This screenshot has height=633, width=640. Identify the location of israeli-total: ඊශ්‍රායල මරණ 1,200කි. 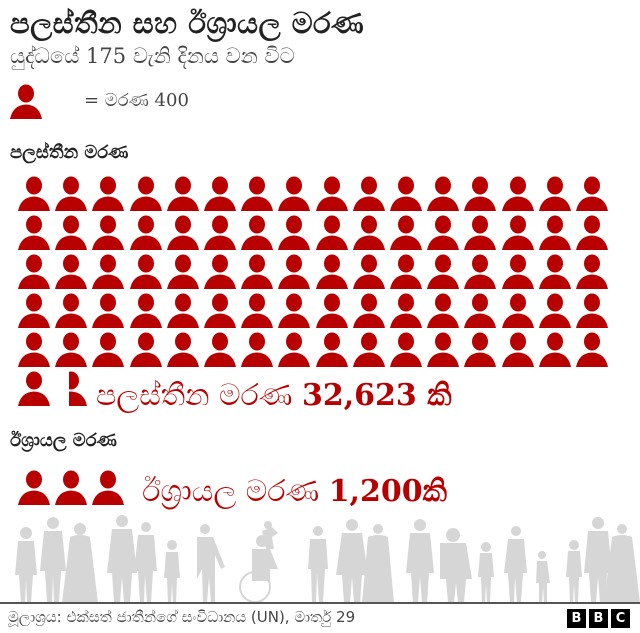
(294, 491).